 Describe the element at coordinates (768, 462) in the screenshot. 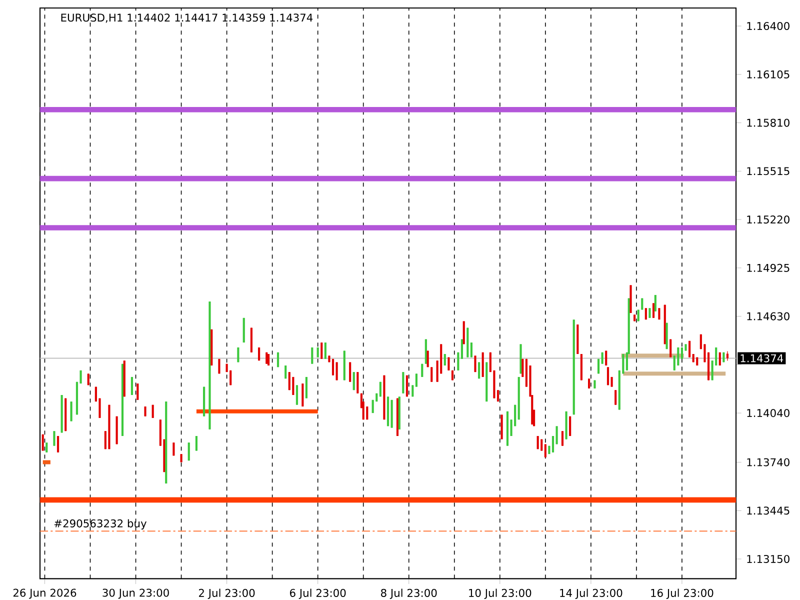

I see `y-tick-label: 1.13740` at that location.